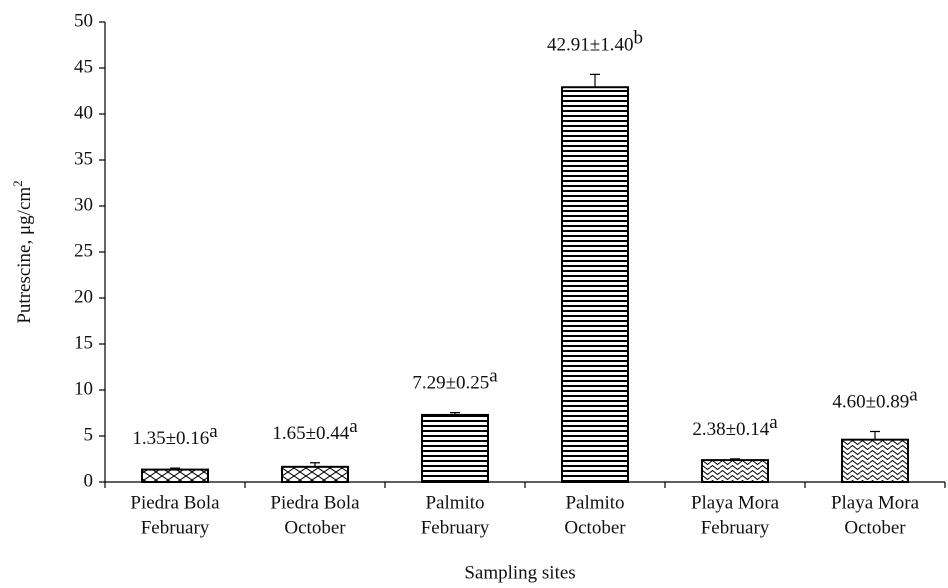 Image resolution: width=948 pixels, height=588 pixels. I want to click on y-tick-label: 0, so click(89, 480).